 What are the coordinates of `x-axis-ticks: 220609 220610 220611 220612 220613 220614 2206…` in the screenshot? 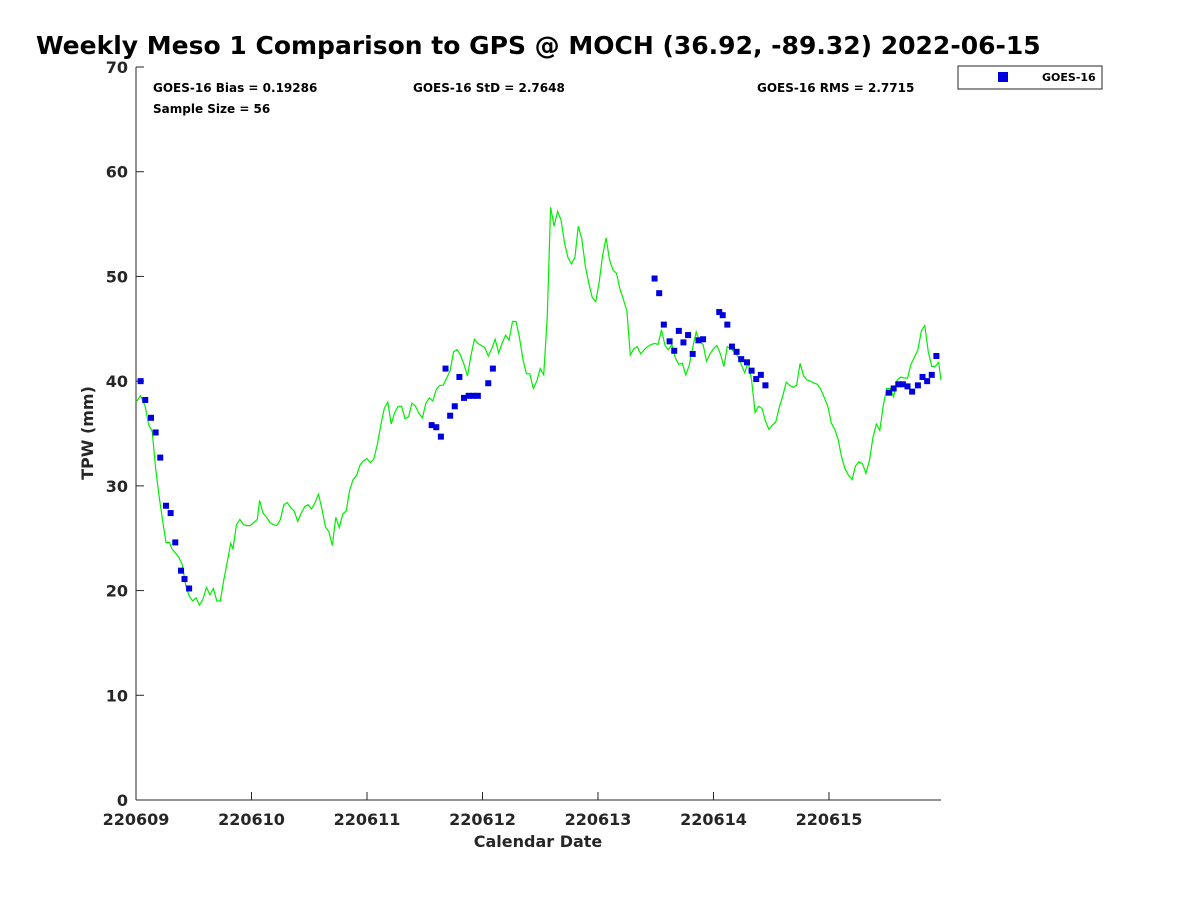 It's located at (483, 810).